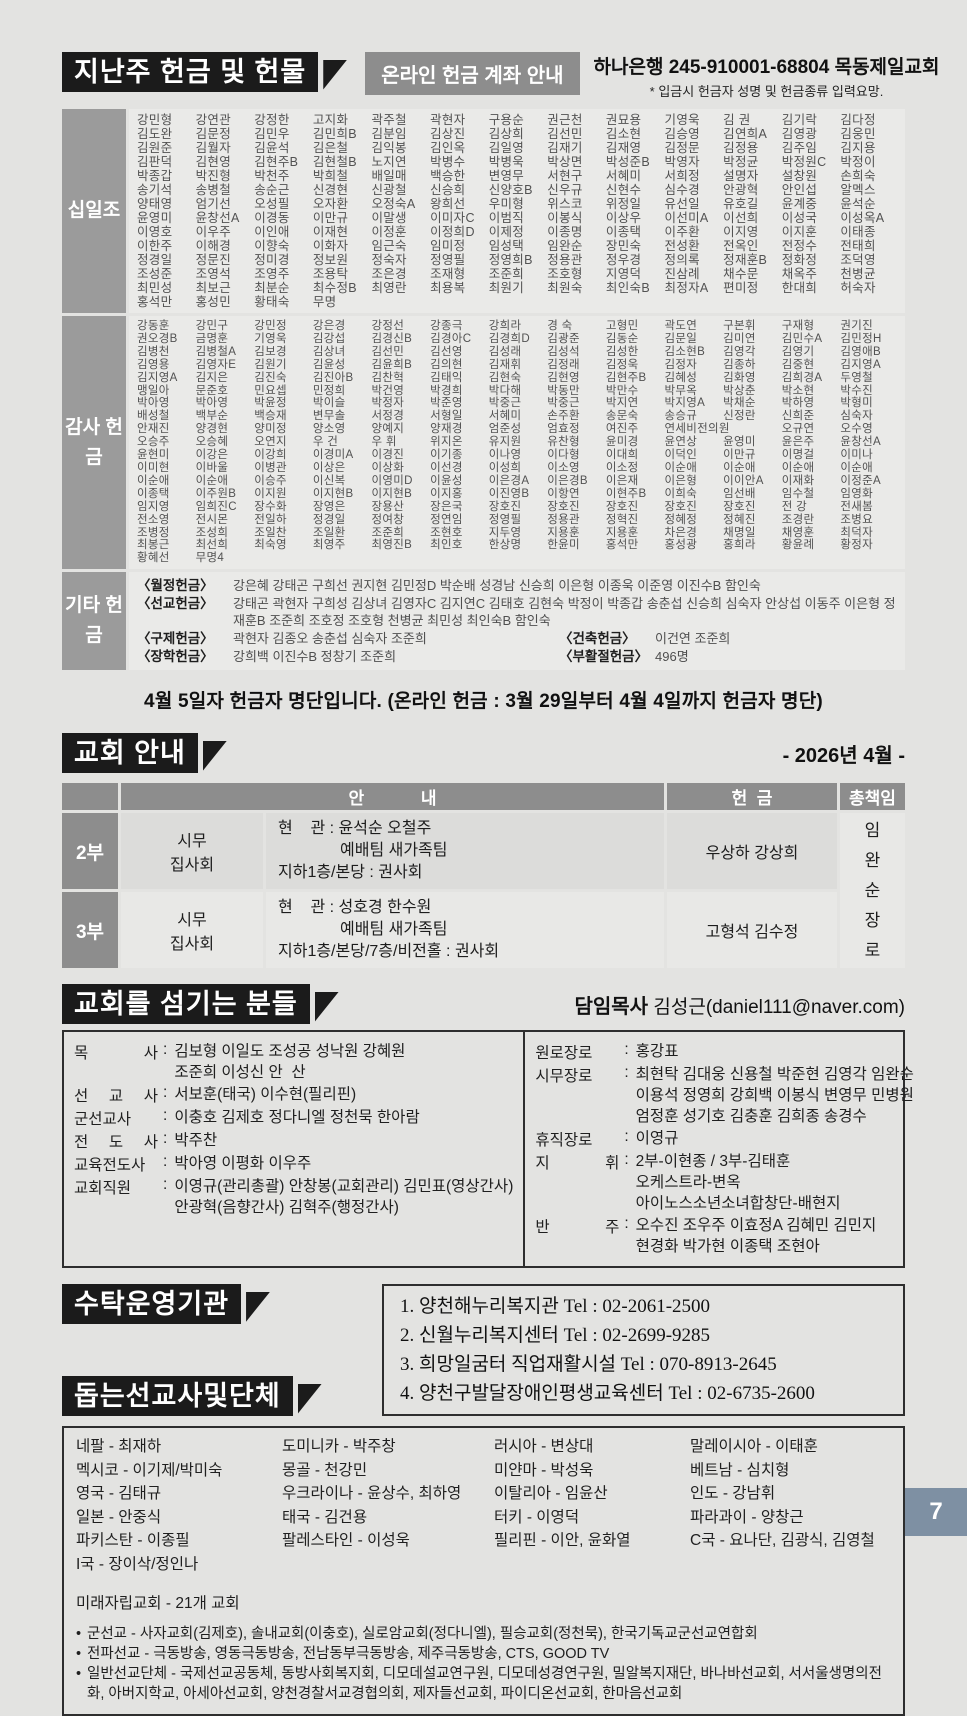 The height and width of the screenshot is (1716, 967). I want to click on mission-entry: 파키스탄 - 이종필, so click(133, 1541).